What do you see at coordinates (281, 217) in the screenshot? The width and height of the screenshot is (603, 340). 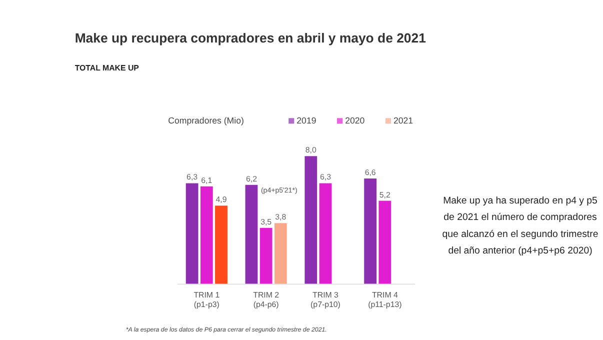 I see `data-label: 3,8` at bounding box center [281, 217].